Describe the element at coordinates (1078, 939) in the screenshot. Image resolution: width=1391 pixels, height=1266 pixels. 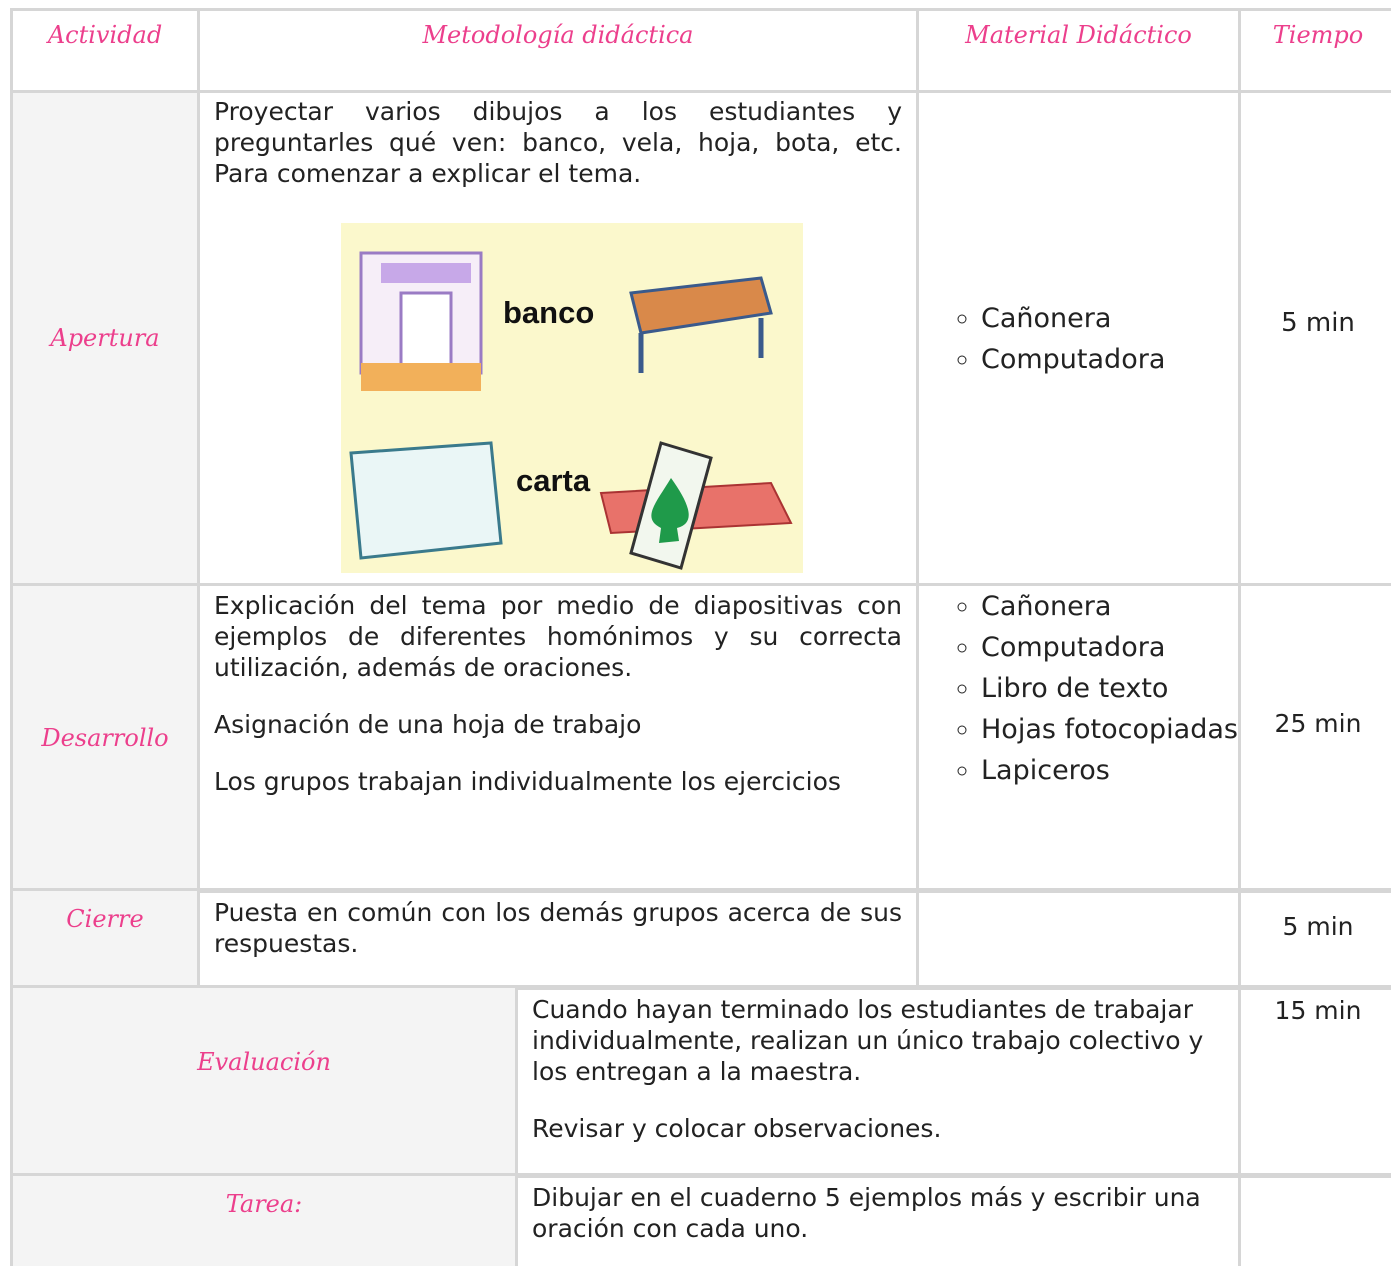
I see `materials-cell` at that location.